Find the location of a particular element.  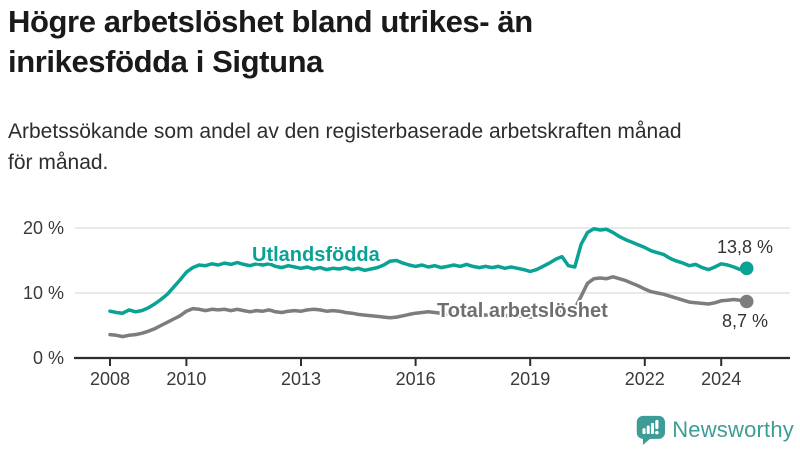

series-label-utlandsfodda: Utlandsfödda is located at coordinates (316, 255).